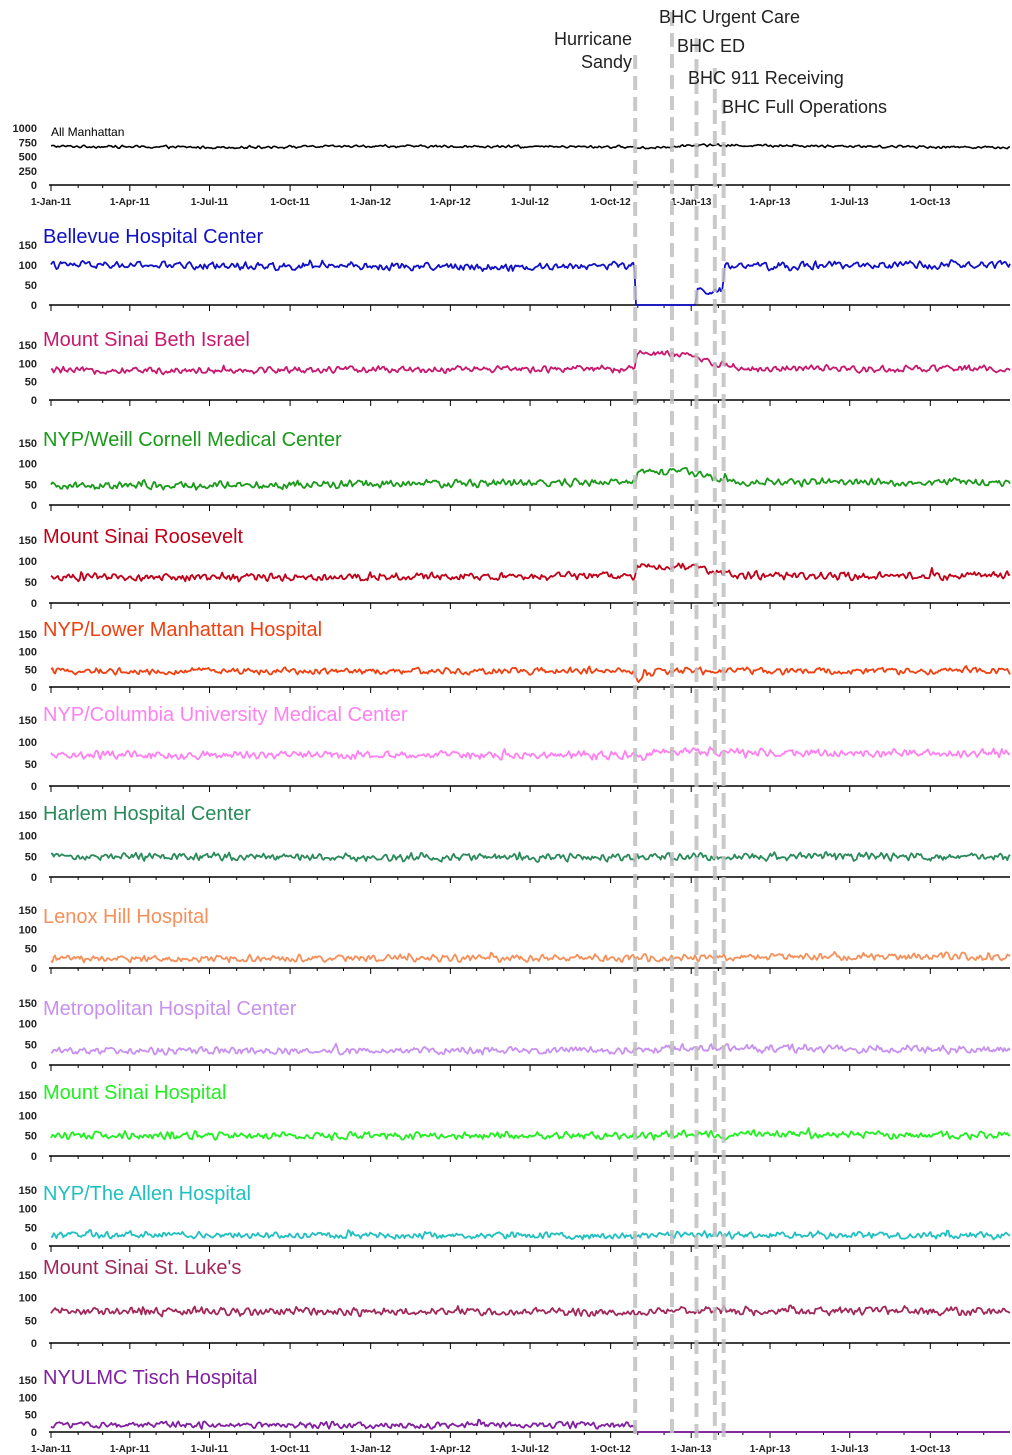 The image size is (1012, 1455). I want to click on event-label: BHC Urgent Care, so click(729, 17).